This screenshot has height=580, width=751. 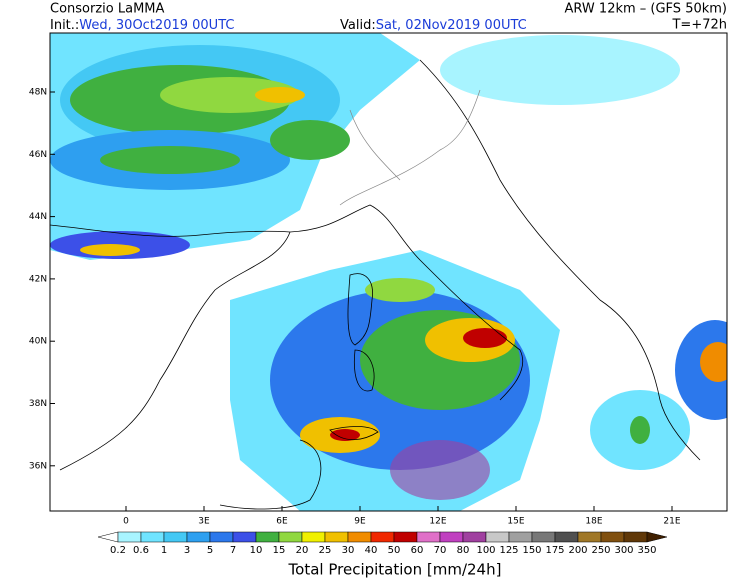 What do you see at coordinates (256, 550) in the screenshot?
I see `colorbar-label: 10` at bounding box center [256, 550].